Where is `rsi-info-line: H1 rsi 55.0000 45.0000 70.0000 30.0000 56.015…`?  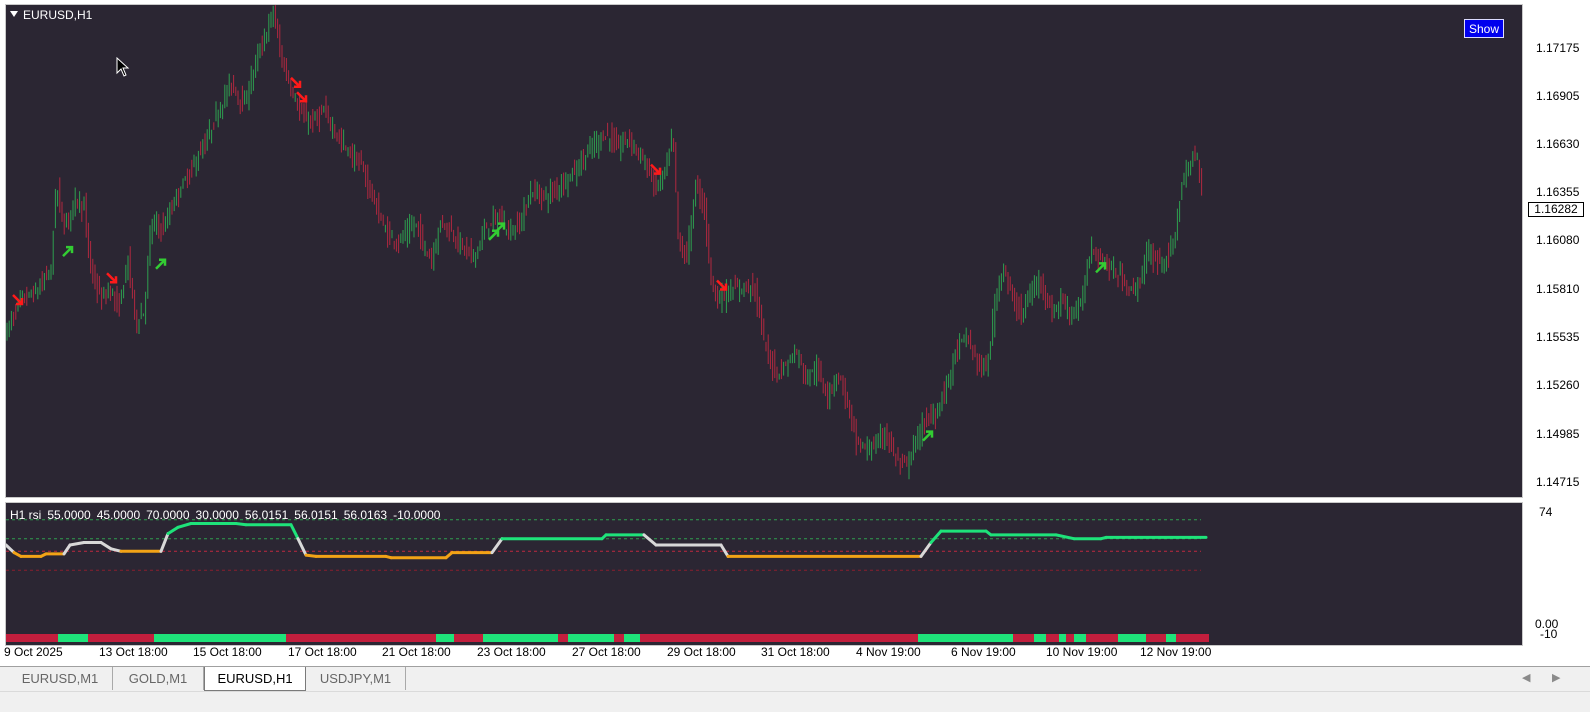 rsi-info-line: H1 rsi 55.0000 45.0000 70.0000 30.0000 56.015… is located at coordinates (228, 515).